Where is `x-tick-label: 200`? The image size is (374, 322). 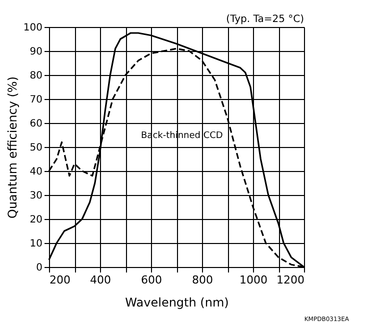 x-tick-label: 200 is located at coordinates (60, 280).